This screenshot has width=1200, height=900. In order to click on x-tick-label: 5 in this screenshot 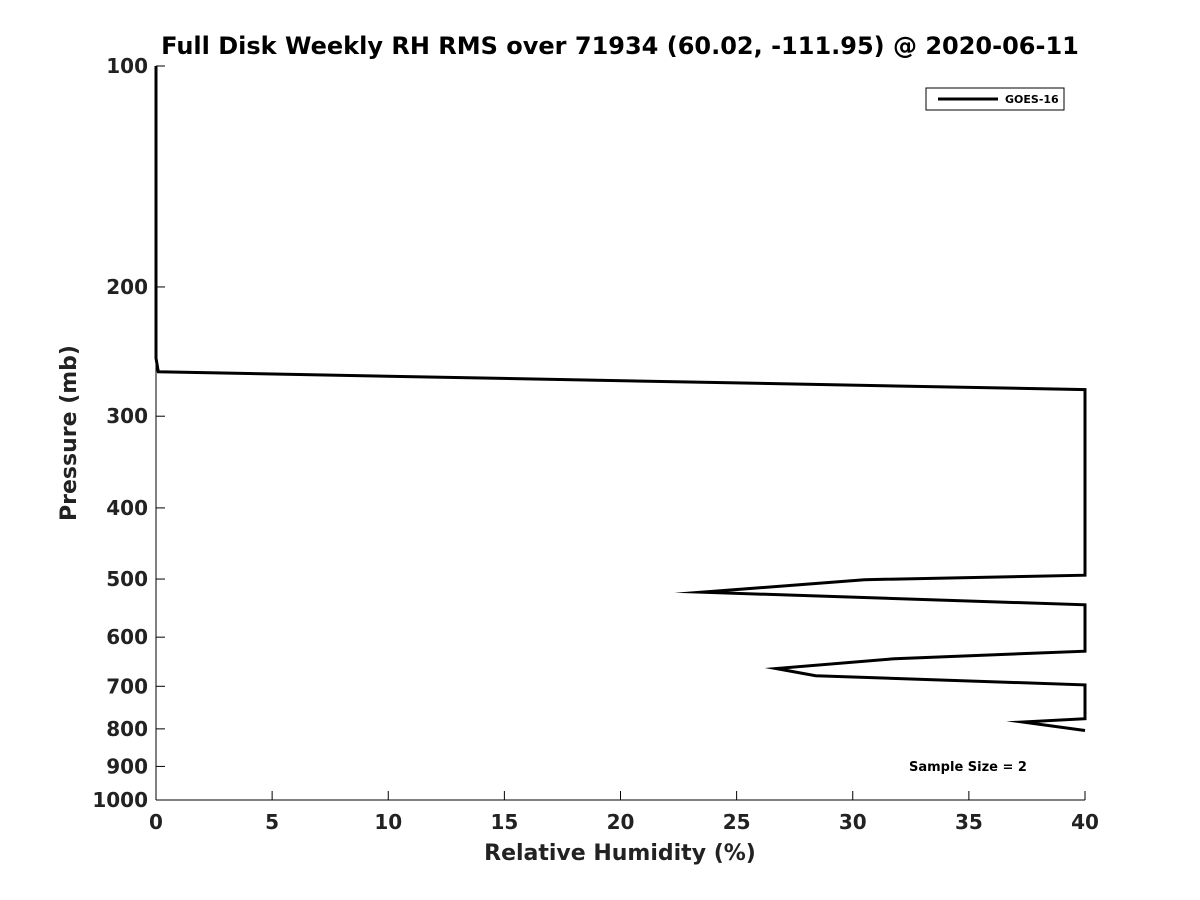, I will do `click(272, 822)`.